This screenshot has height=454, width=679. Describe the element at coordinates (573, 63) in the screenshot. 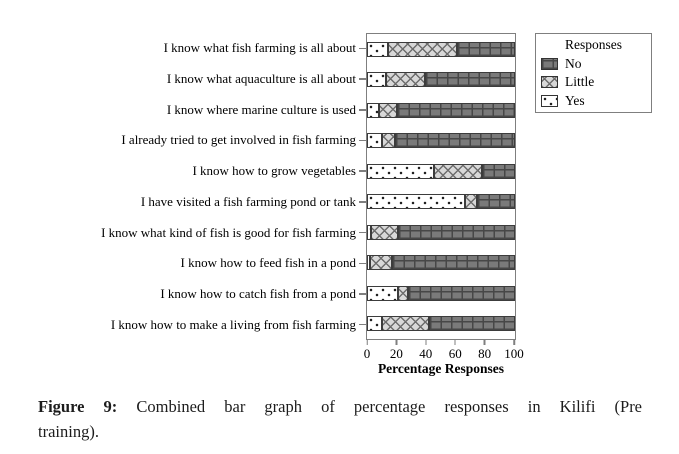

I see `legend-label-no: No` at that location.